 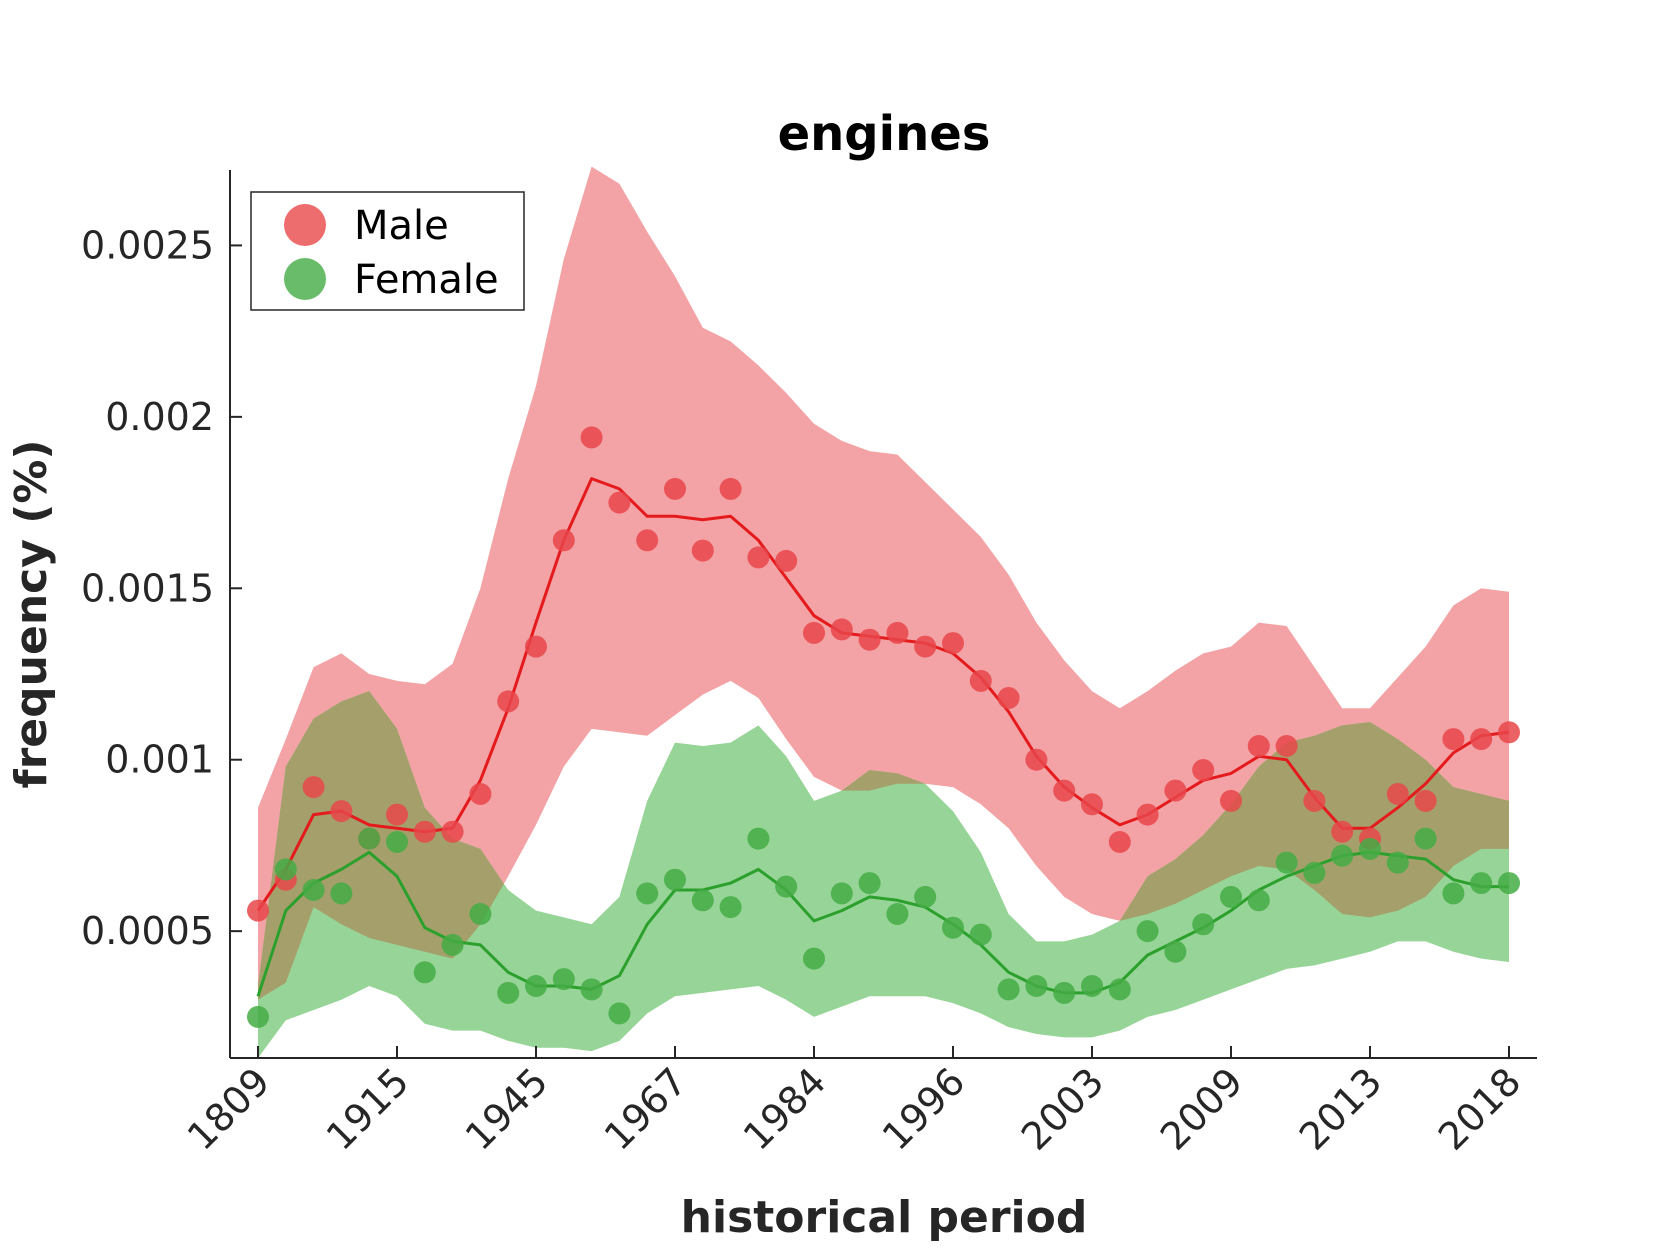 I want to click on y-tick-label: 0.0015, so click(x=147, y=588).